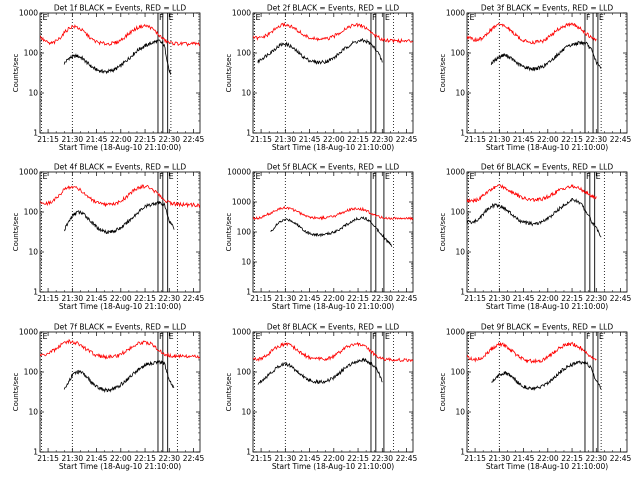 The image size is (640, 480). Describe the element at coordinates (547, 8) in the screenshot. I see `chart-title: Det 3f BLACK = Events, RED = LLD` at that location.